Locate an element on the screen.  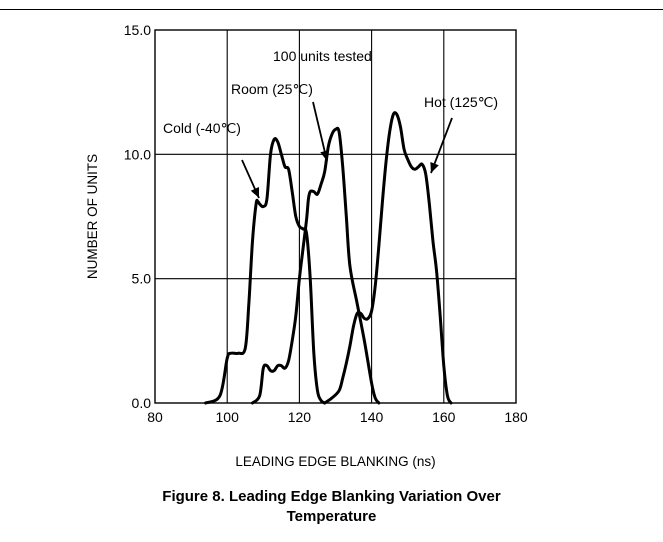
y-tick-label: 10.0 is located at coordinates (137, 154).